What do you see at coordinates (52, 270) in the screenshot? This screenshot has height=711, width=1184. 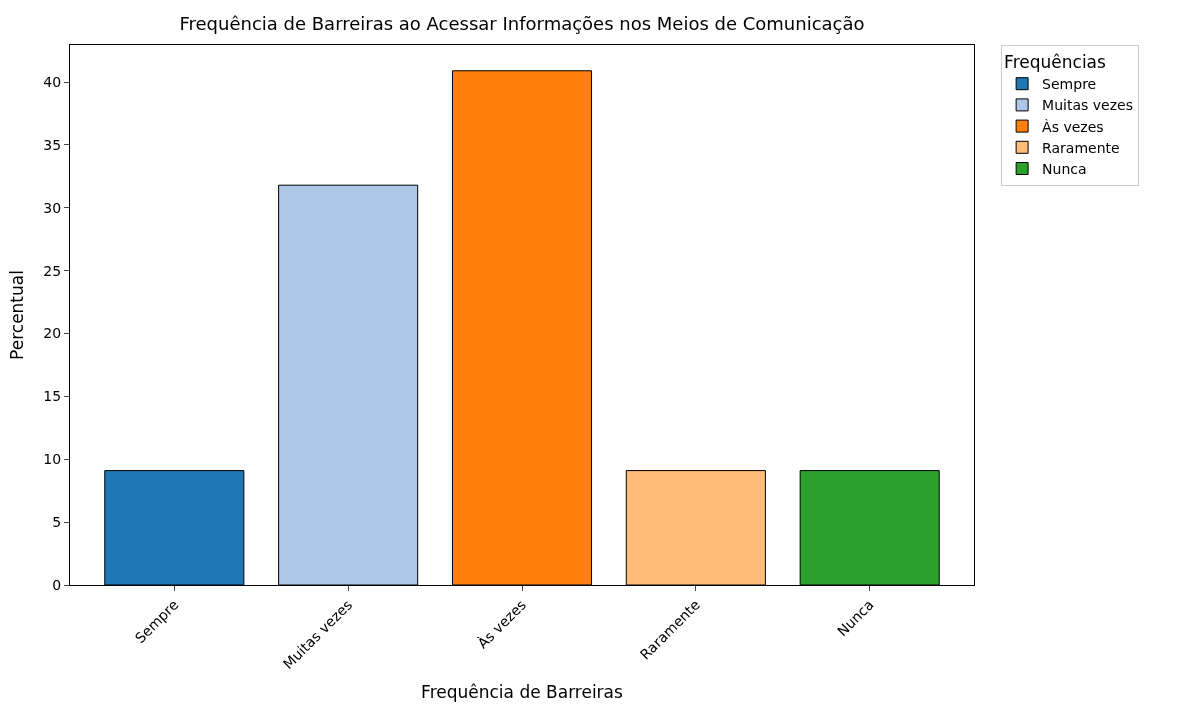 I see `y-tick-label: 25` at bounding box center [52, 270].